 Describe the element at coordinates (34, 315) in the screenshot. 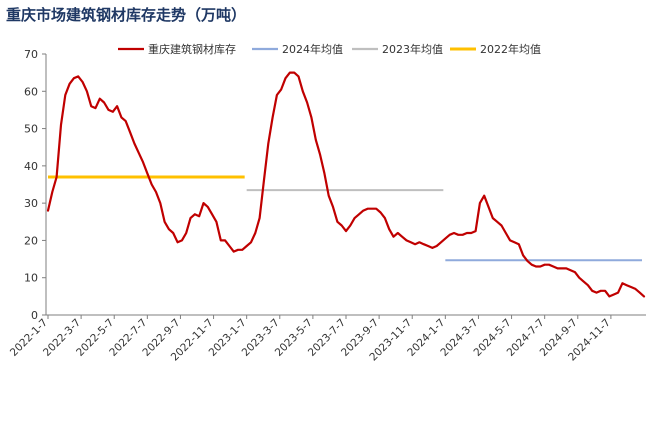

I see `y-tick-label: 0` at that location.